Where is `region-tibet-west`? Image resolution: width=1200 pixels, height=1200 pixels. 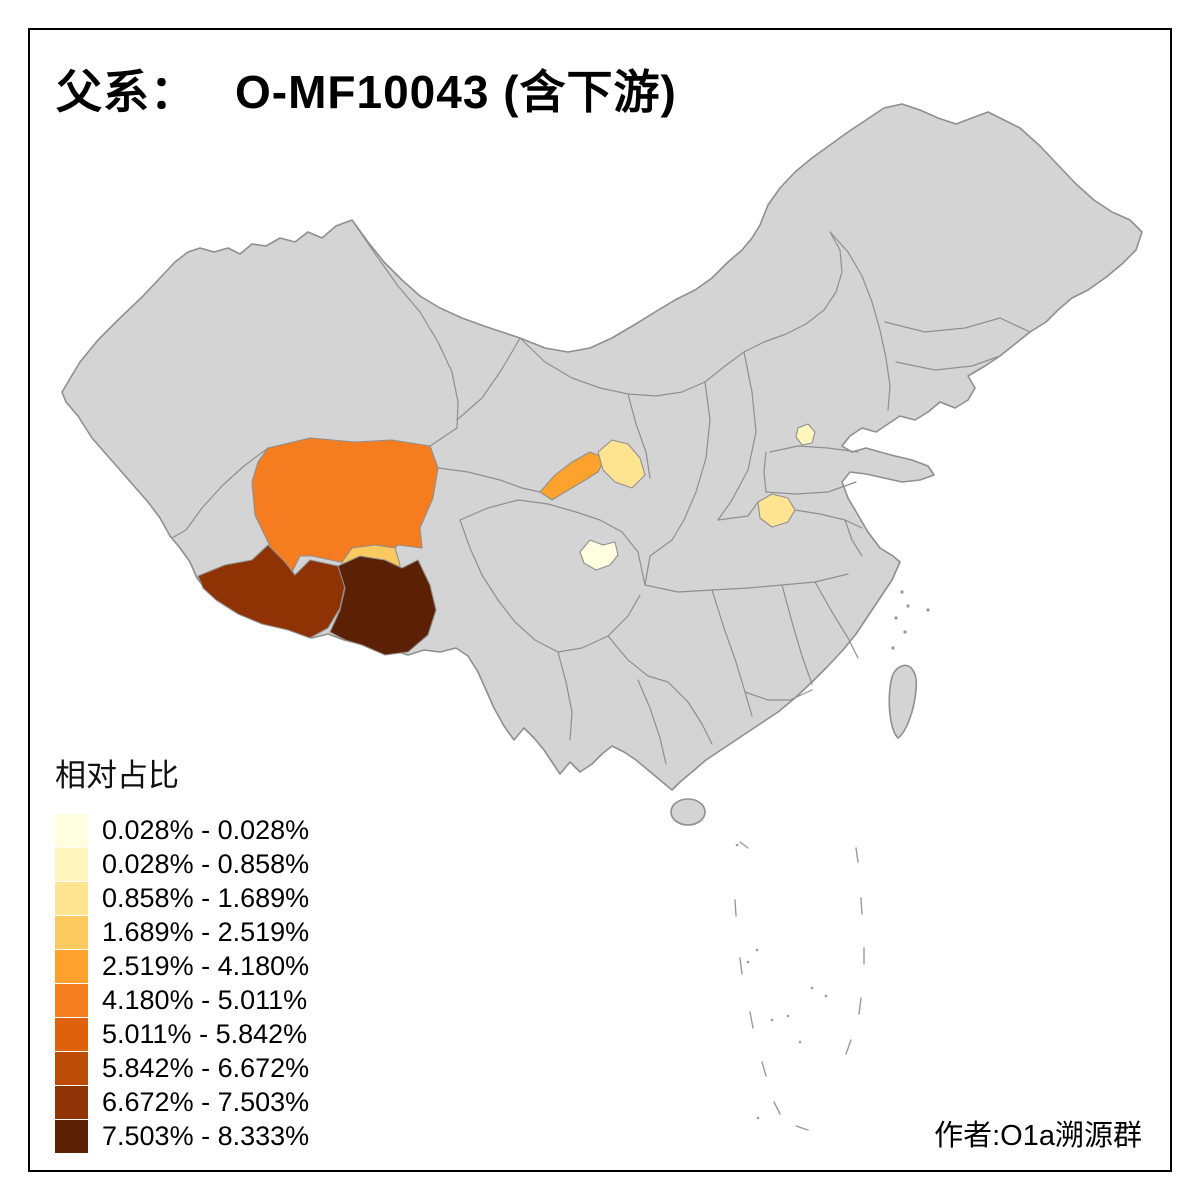 region-tibet-west is located at coordinates (271, 591).